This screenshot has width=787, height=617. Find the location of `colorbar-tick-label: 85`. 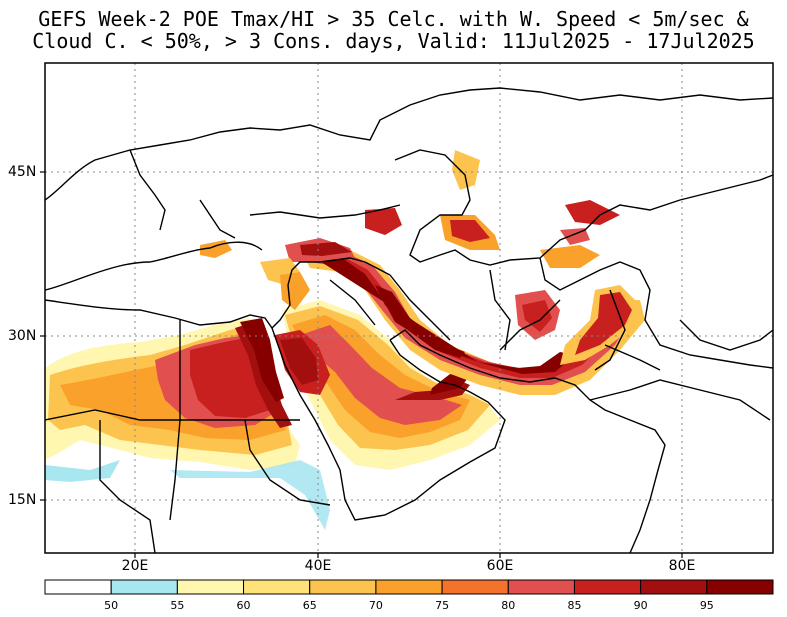

colorbar-tick-label: 85 is located at coordinates (574, 605).